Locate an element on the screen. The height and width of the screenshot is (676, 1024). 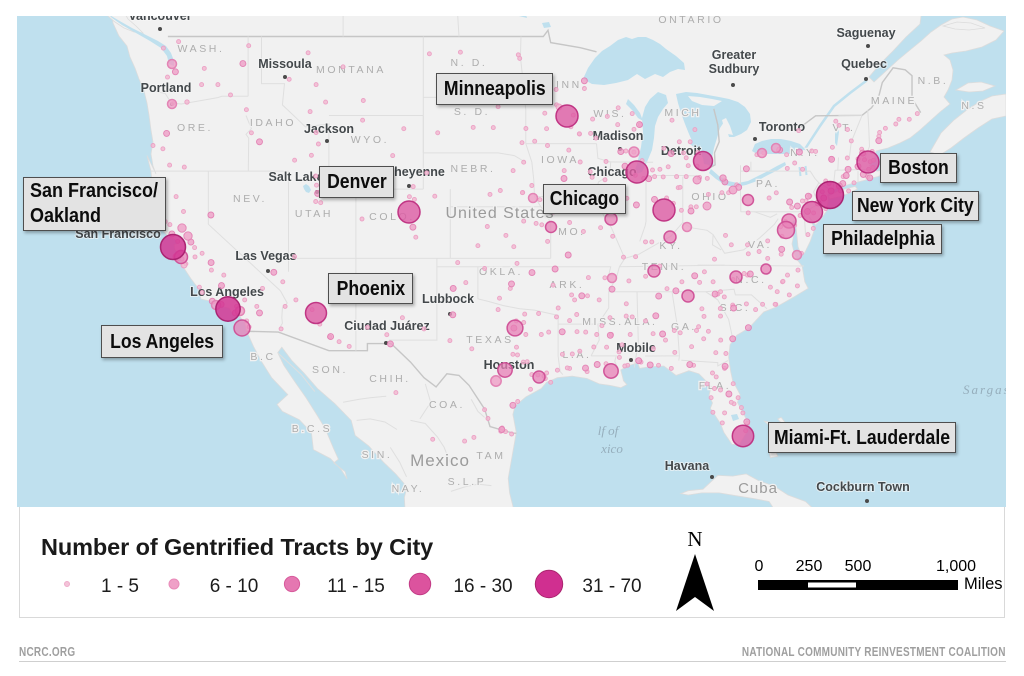
svg-text: UTAH is located at coordinates (314, 214).